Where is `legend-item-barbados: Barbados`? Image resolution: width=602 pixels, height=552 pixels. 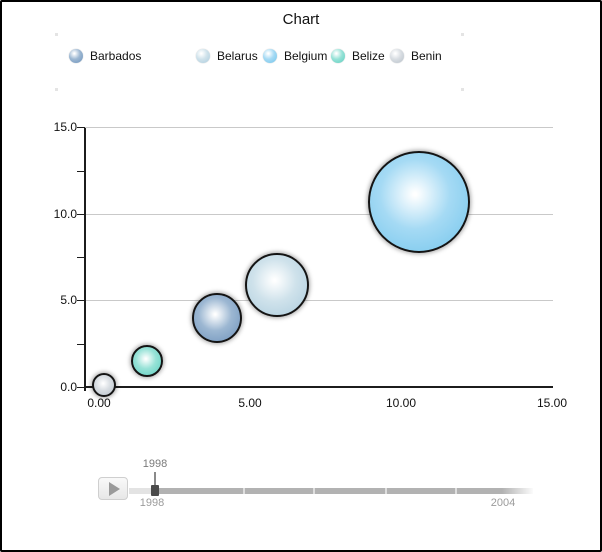
legend-item-barbados: Barbados is located at coordinates (105, 55).